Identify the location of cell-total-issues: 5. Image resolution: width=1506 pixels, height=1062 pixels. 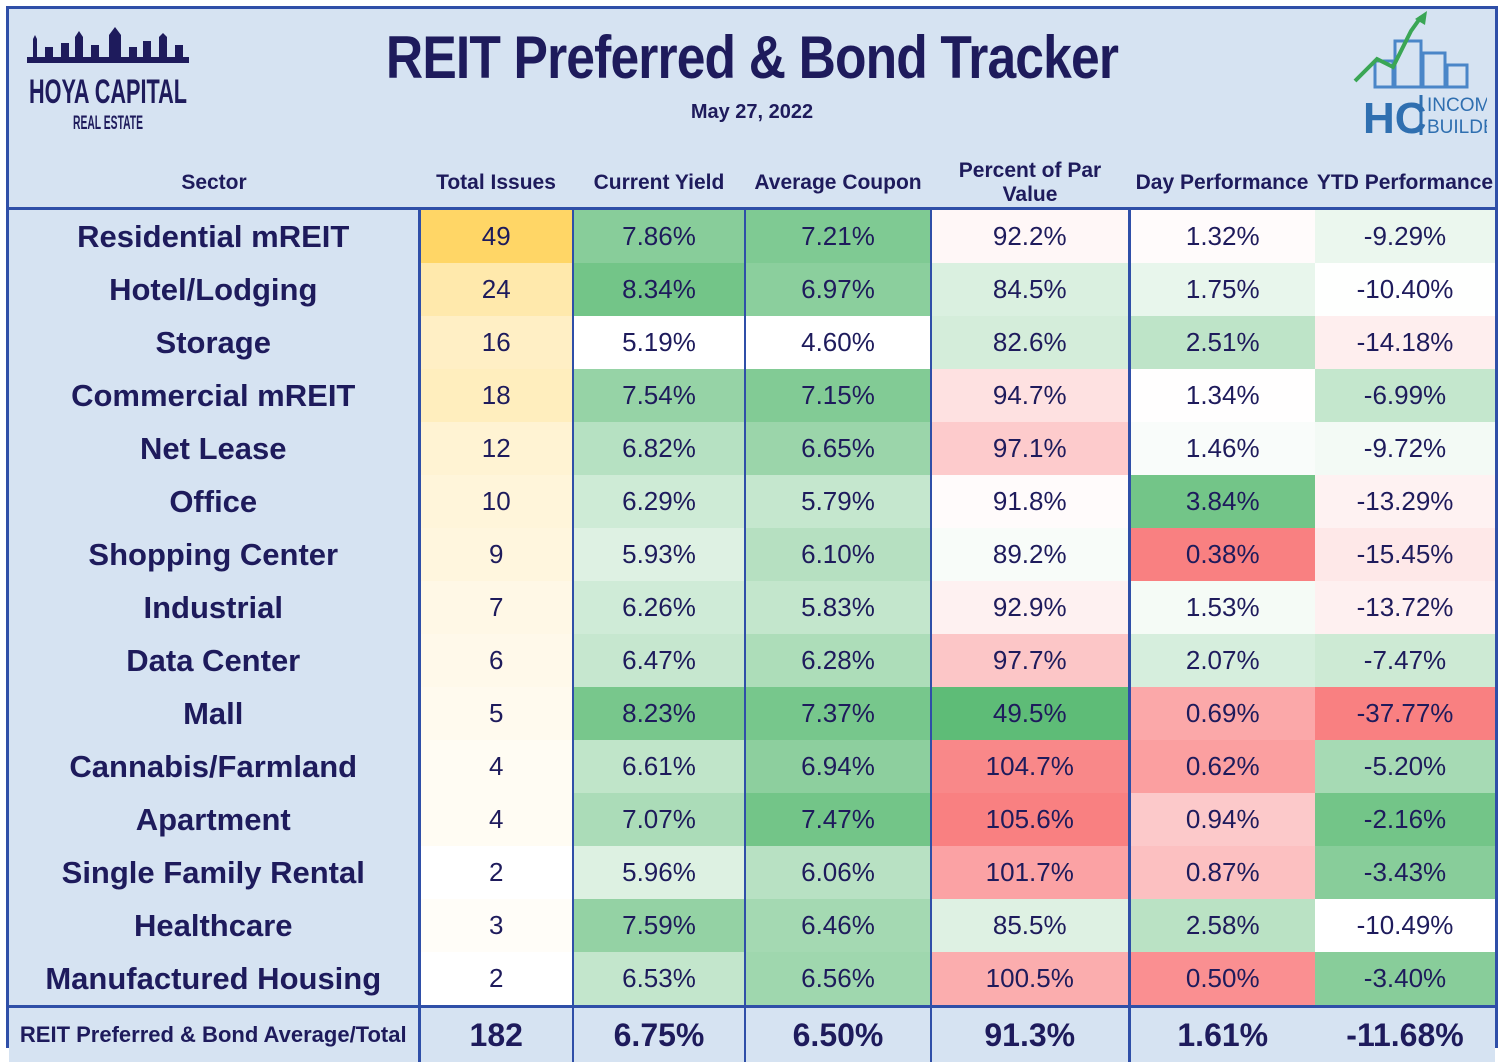
(496, 713).